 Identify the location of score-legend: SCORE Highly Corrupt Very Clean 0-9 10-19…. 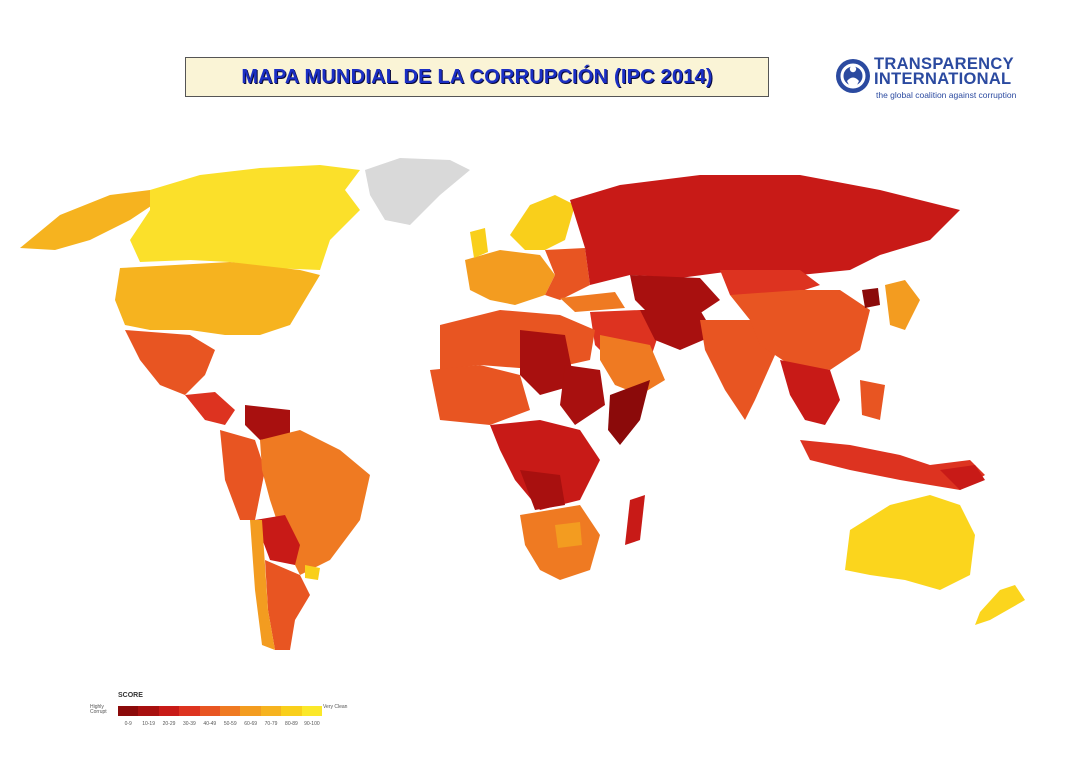
(218, 714).